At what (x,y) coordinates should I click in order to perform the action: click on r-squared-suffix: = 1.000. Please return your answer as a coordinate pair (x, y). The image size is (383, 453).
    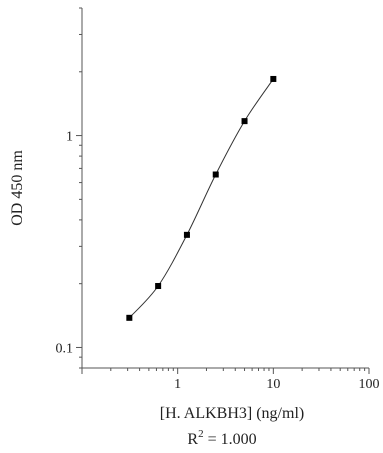
    Looking at the image, I should click on (230, 439).